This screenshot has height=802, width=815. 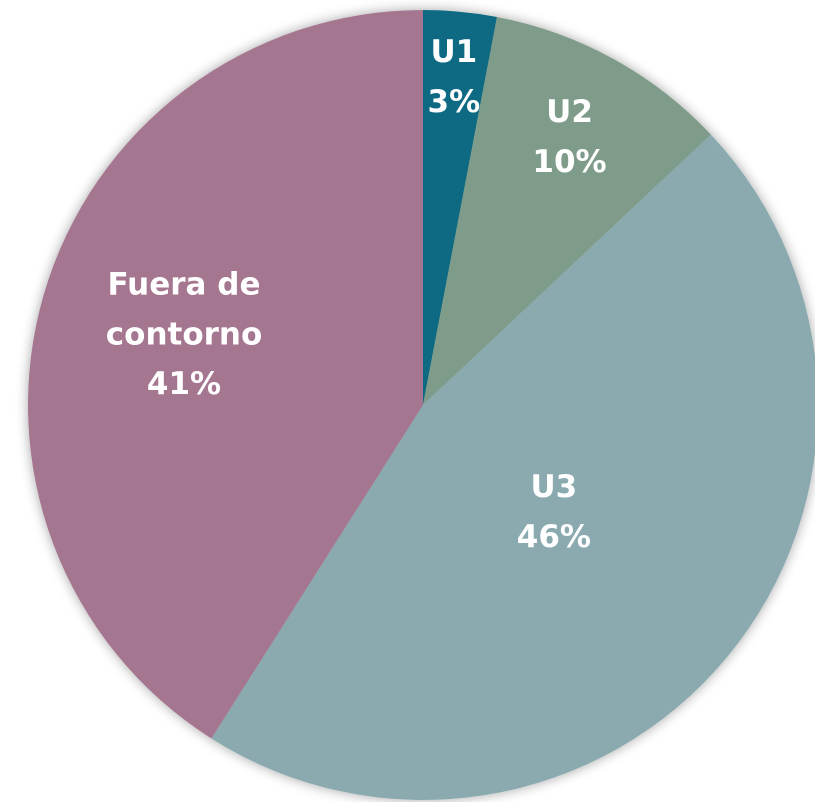 I want to click on pie-slice, so click(x=460, y=207).